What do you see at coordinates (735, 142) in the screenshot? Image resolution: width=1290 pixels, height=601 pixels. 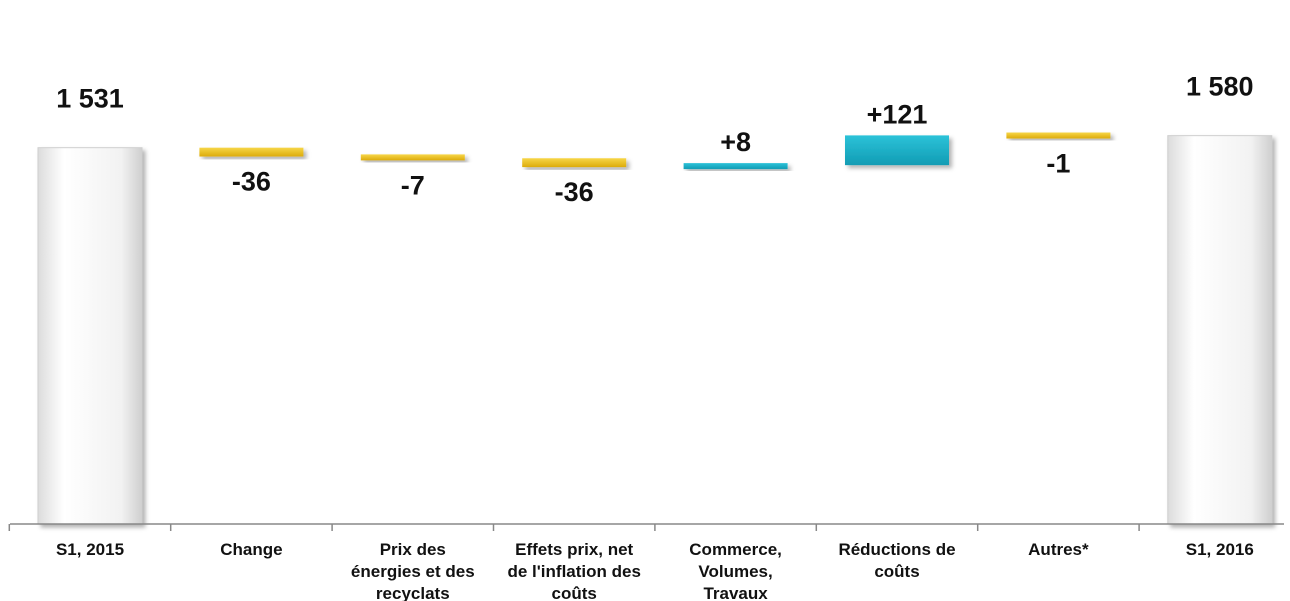 I see `data-label-commerce-volumes-travaux: +8` at bounding box center [735, 142].